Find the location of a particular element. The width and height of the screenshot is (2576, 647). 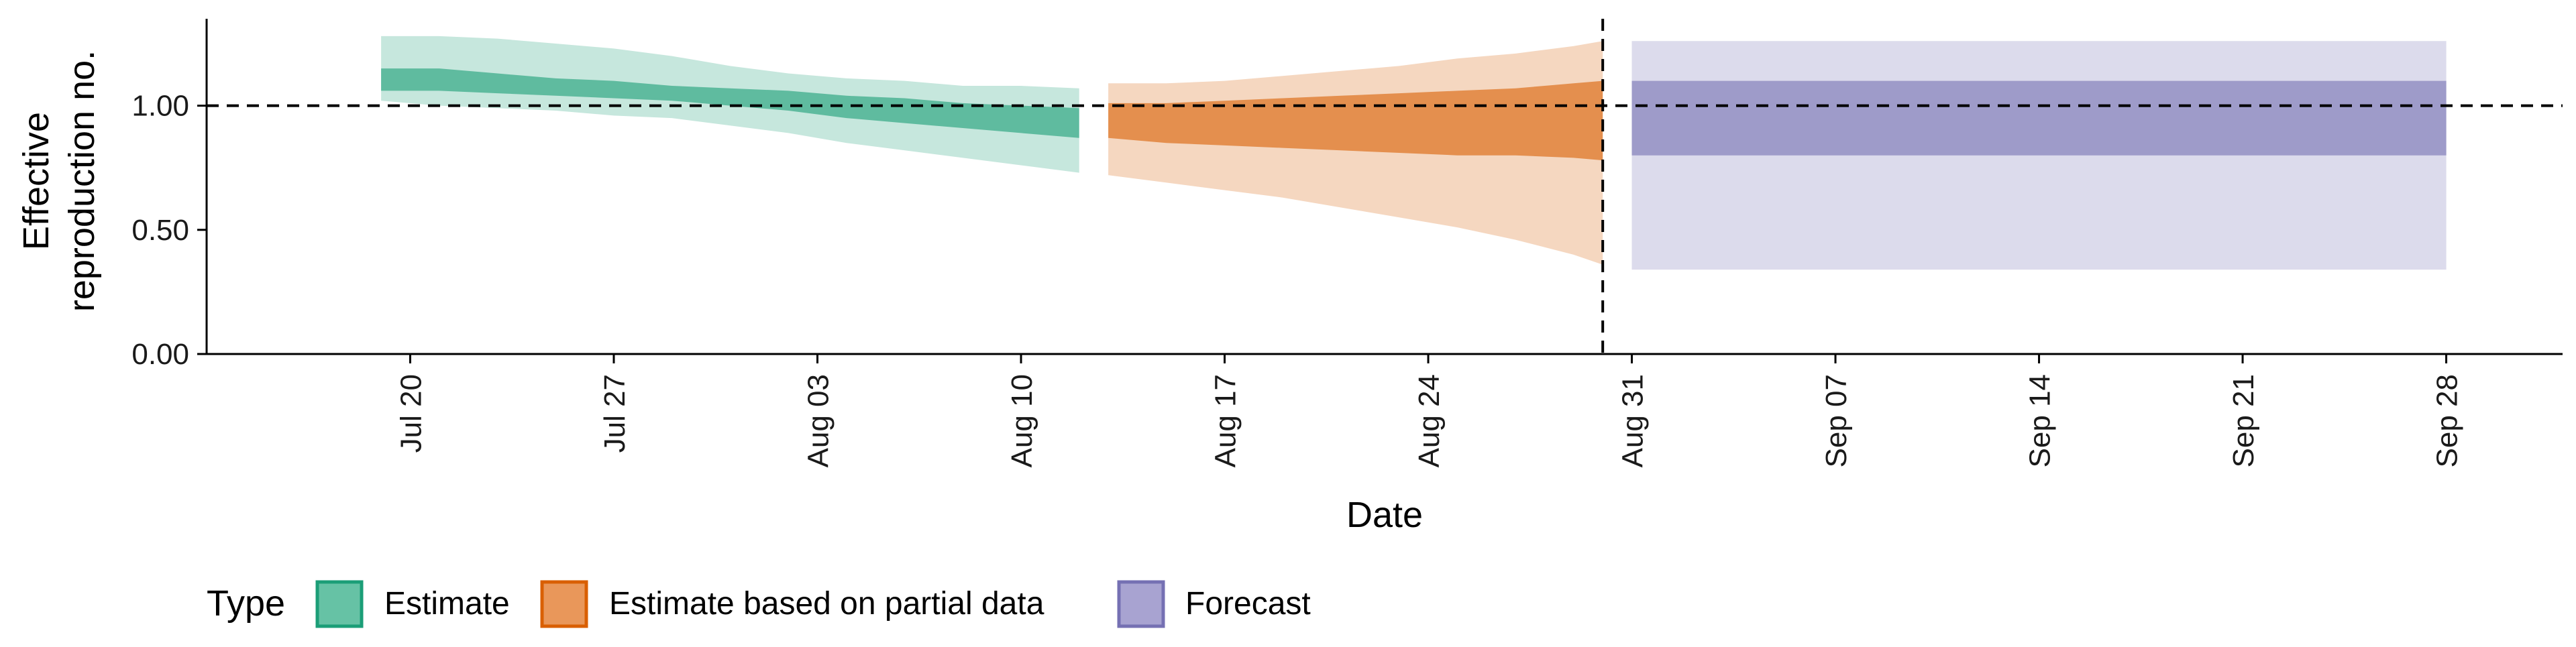

legend-label-partial: Estimate based on partial data is located at coordinates (826, 604).